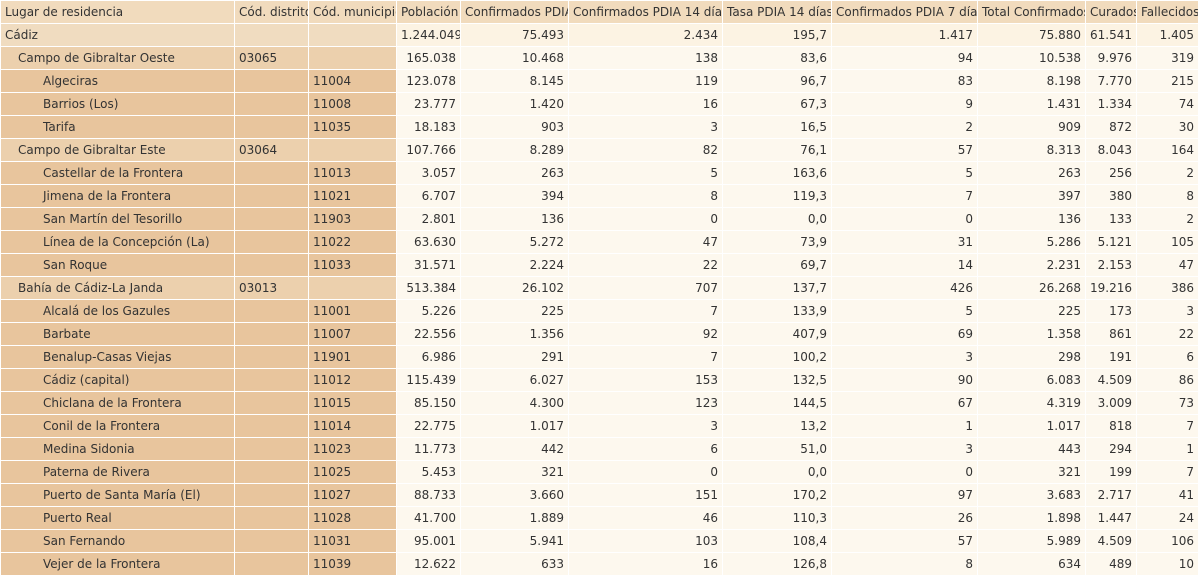 Image resolution: width=1198 pixels, height=576 pixels. I want to click on place-name: San Roque, so click(118, 265).